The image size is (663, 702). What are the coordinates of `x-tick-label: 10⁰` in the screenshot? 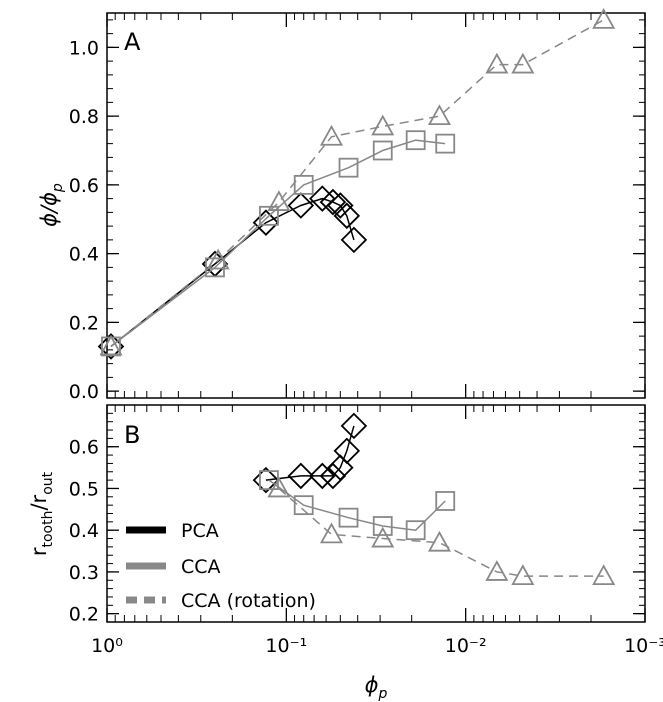 It's located at (107, 646).